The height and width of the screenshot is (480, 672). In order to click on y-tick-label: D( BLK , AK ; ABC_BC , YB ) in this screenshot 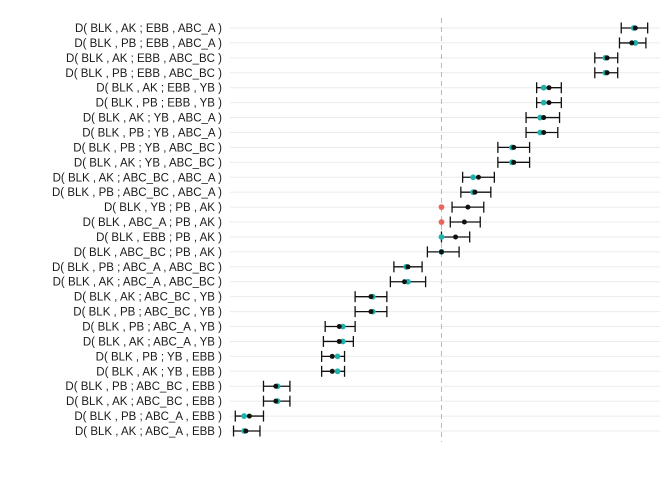, I will do `click(148, 298)`.